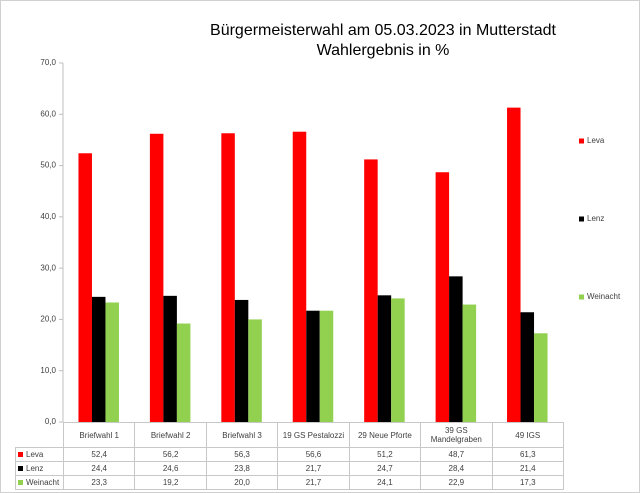 The height and width of the screenshot is (493, 640). I want to click on table-row: Leva 52,4 56,2 56,3 56,6 51,2 48,7 61,3, so click(289, 454).